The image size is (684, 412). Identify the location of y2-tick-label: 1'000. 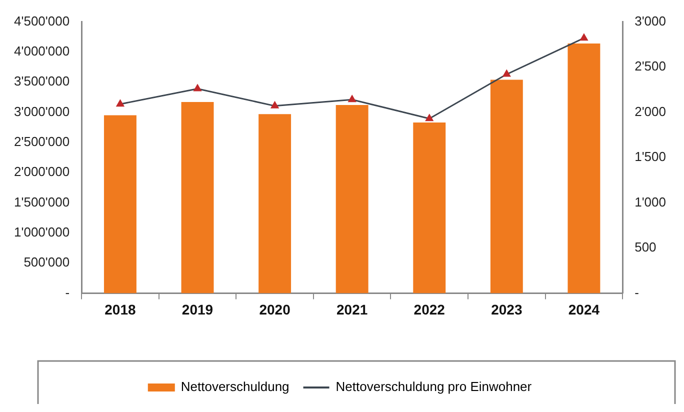
(650, 202).